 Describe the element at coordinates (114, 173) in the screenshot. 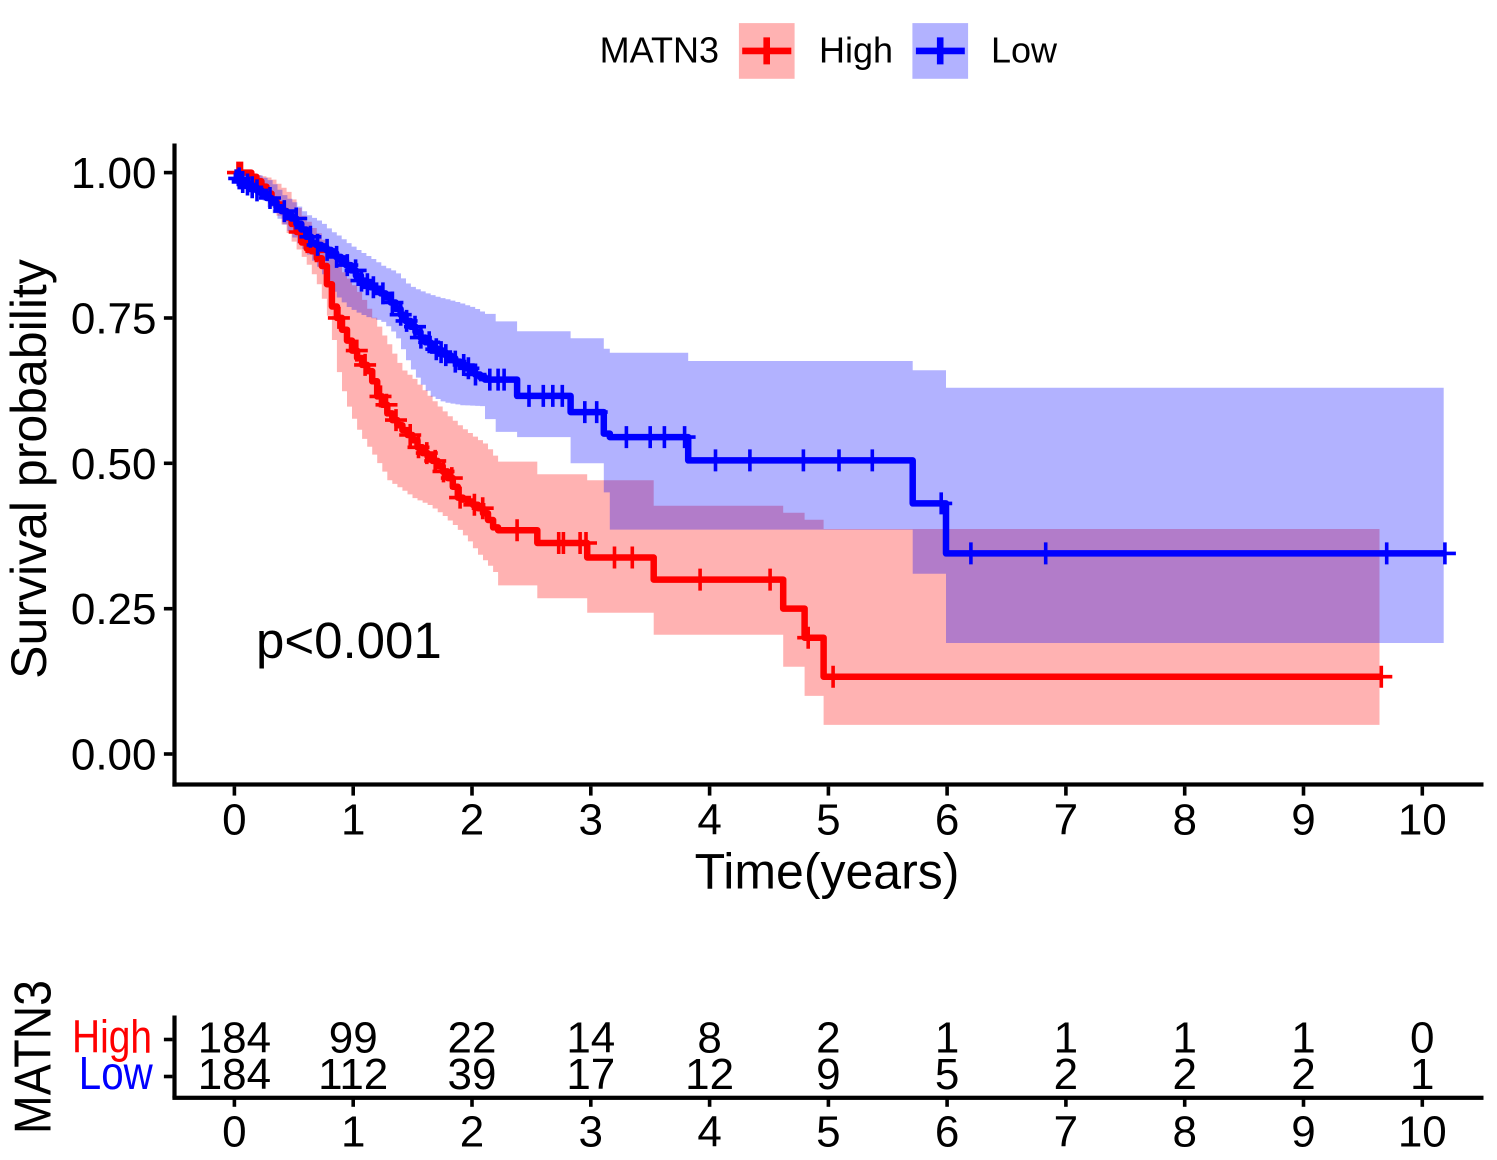

I see `svg-text: 1.00` at that location.